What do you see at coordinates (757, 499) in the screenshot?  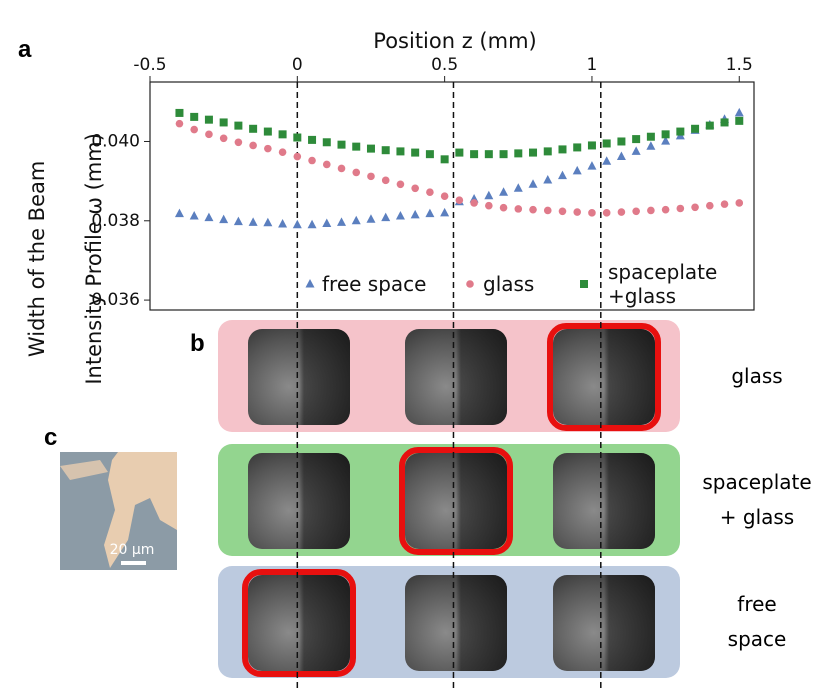 I see `row-label: spaceplate + glass` at bounding box center [757, 499].